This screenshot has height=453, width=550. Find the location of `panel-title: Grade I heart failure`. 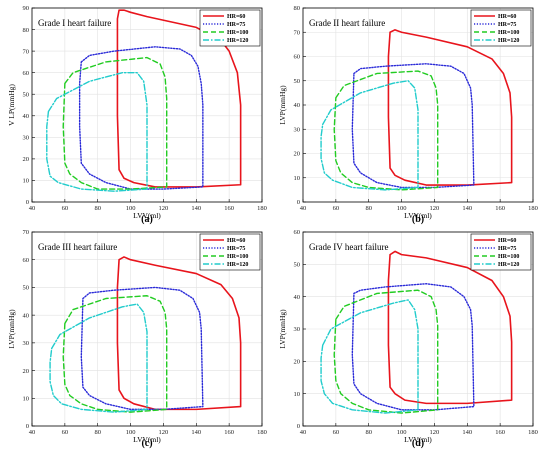

panel-title: Grade I heart failure is located at coordinates (74, 23).